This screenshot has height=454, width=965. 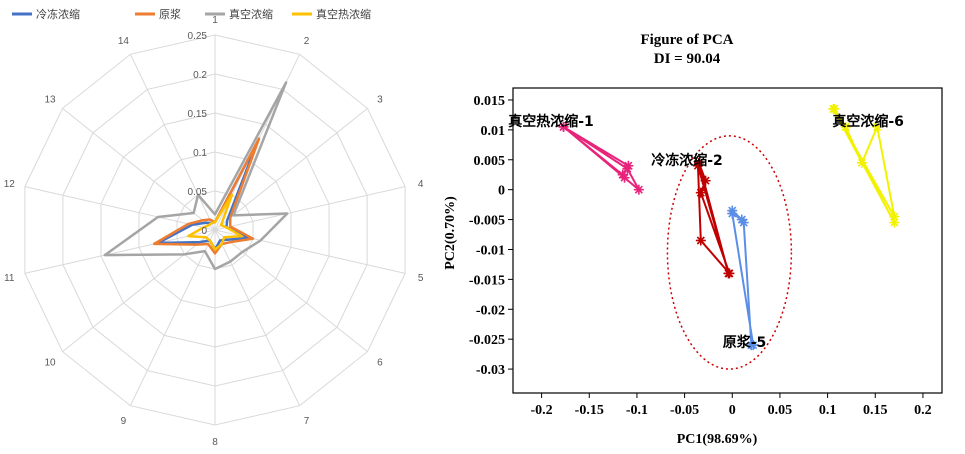 I want to click on legend-label: 真空热浓缩, so click(x=343, y=14).